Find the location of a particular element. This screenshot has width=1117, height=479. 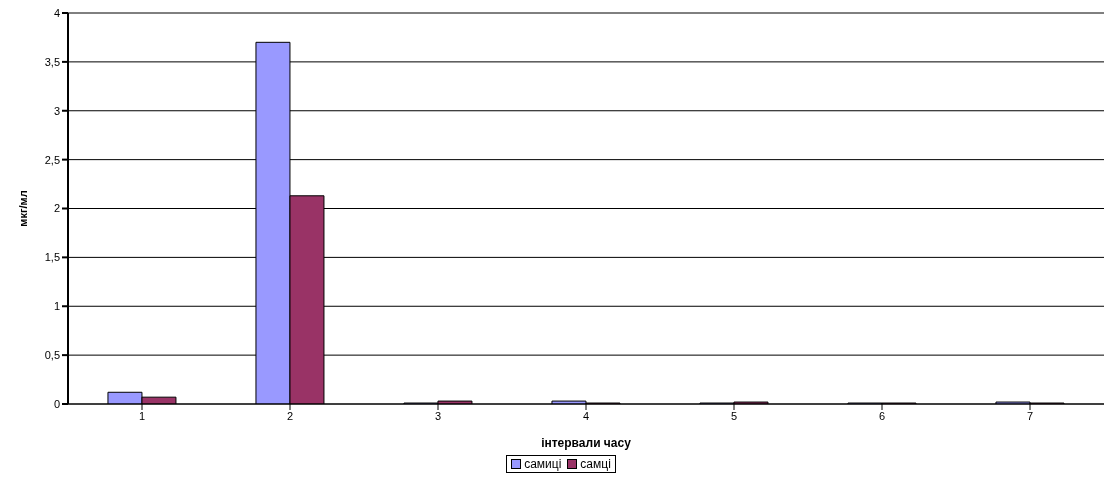

x-tick-label: 7 is located at coordinates (1030, 415).